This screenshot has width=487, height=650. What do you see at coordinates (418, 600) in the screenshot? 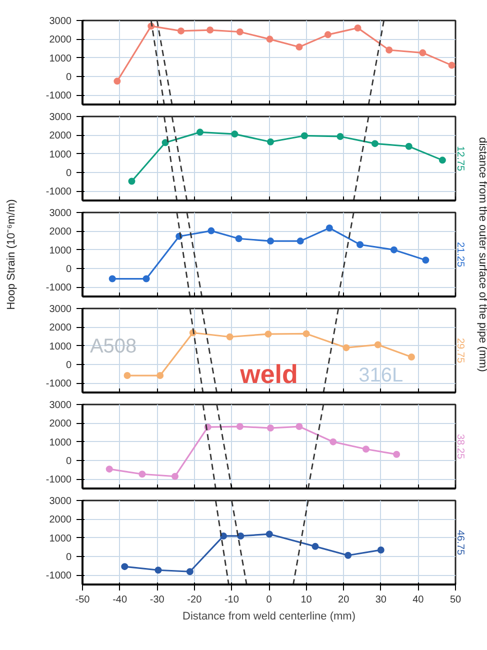
I see `x-tick-label: 40` at bounding box center [418, 600].